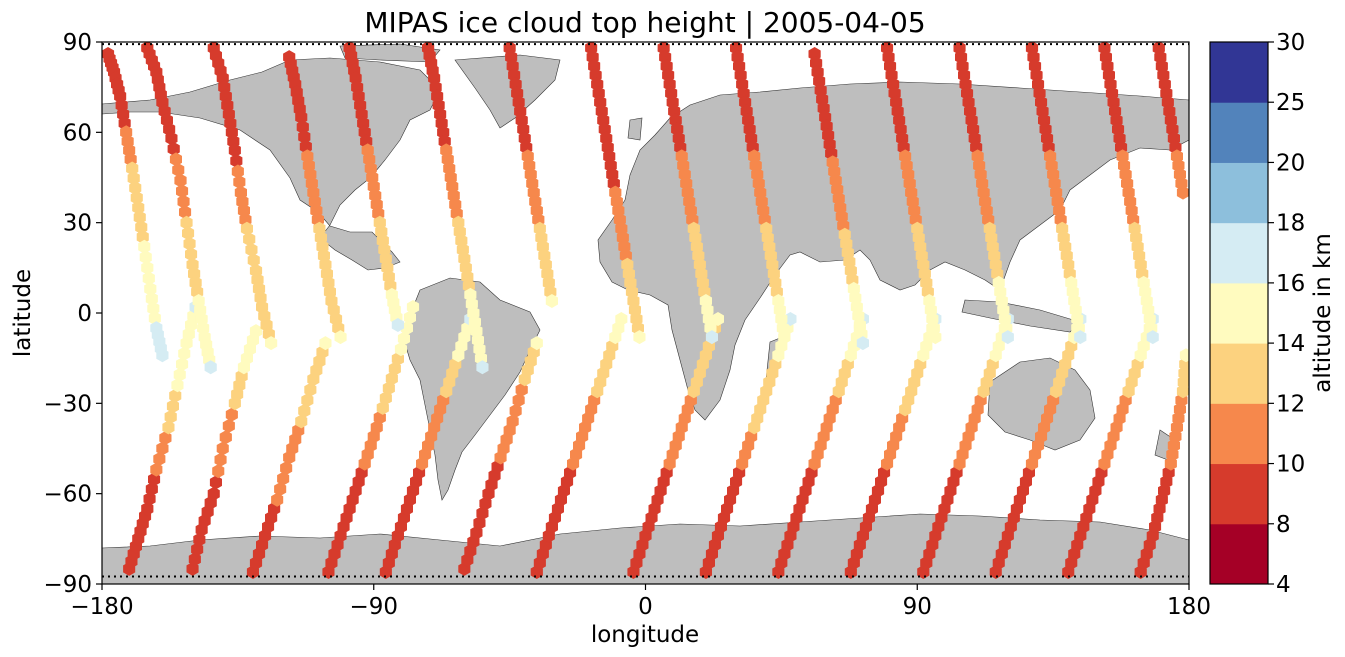 The width and height of the screenshot is (1345, 657). Describe the element at coordinates (1290, 465) in the screenshot. I see `colorbar-tick-label: 10` at that location.